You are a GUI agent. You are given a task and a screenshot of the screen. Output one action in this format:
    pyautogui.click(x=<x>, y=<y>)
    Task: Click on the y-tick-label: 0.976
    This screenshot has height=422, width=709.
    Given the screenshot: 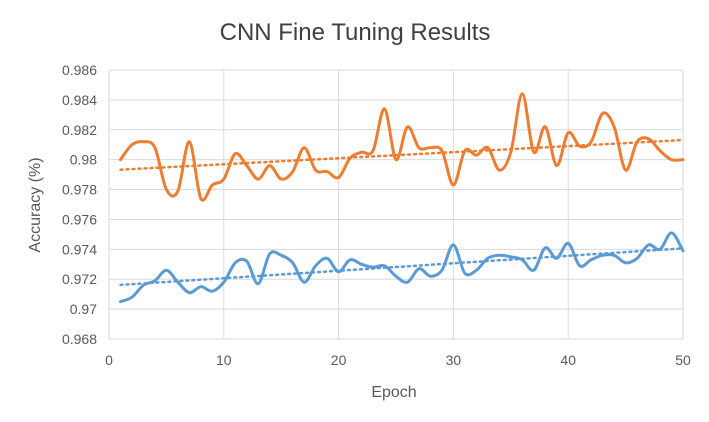 What is the action you would take?
    pyautogui.click(x=79, y=219)
    